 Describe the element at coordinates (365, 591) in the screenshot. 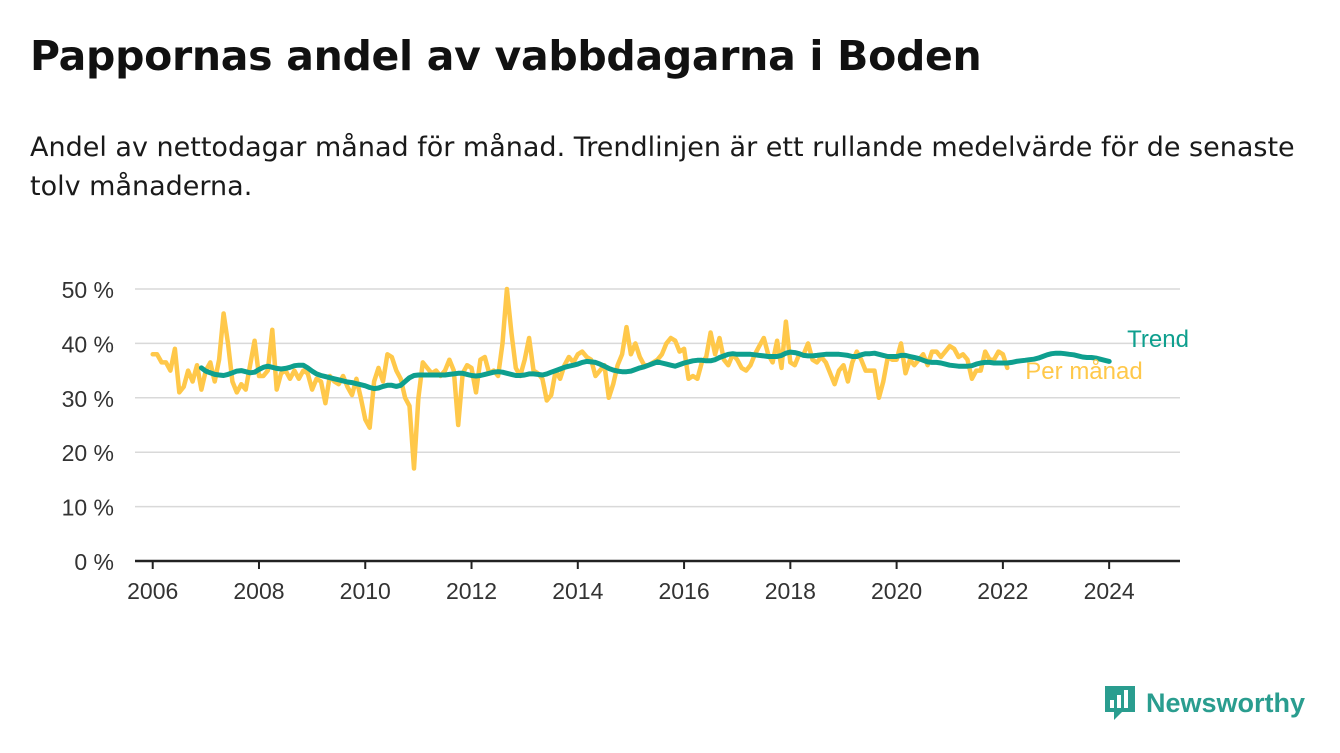

I see `x-tick-label: 2010` at that location.